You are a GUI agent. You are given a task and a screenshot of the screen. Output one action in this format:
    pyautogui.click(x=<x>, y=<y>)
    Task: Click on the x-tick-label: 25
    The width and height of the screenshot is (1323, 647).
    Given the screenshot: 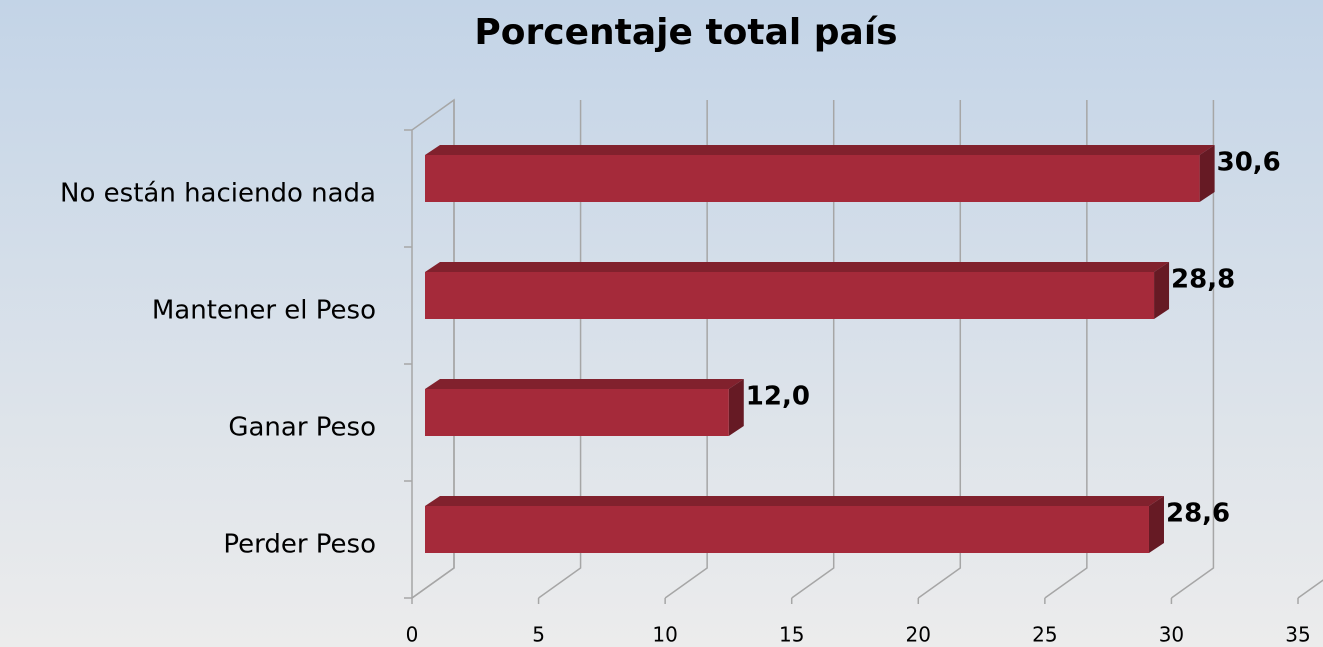 What is the action you would take?
    pyautogui.click(x=1044, y=635)
    